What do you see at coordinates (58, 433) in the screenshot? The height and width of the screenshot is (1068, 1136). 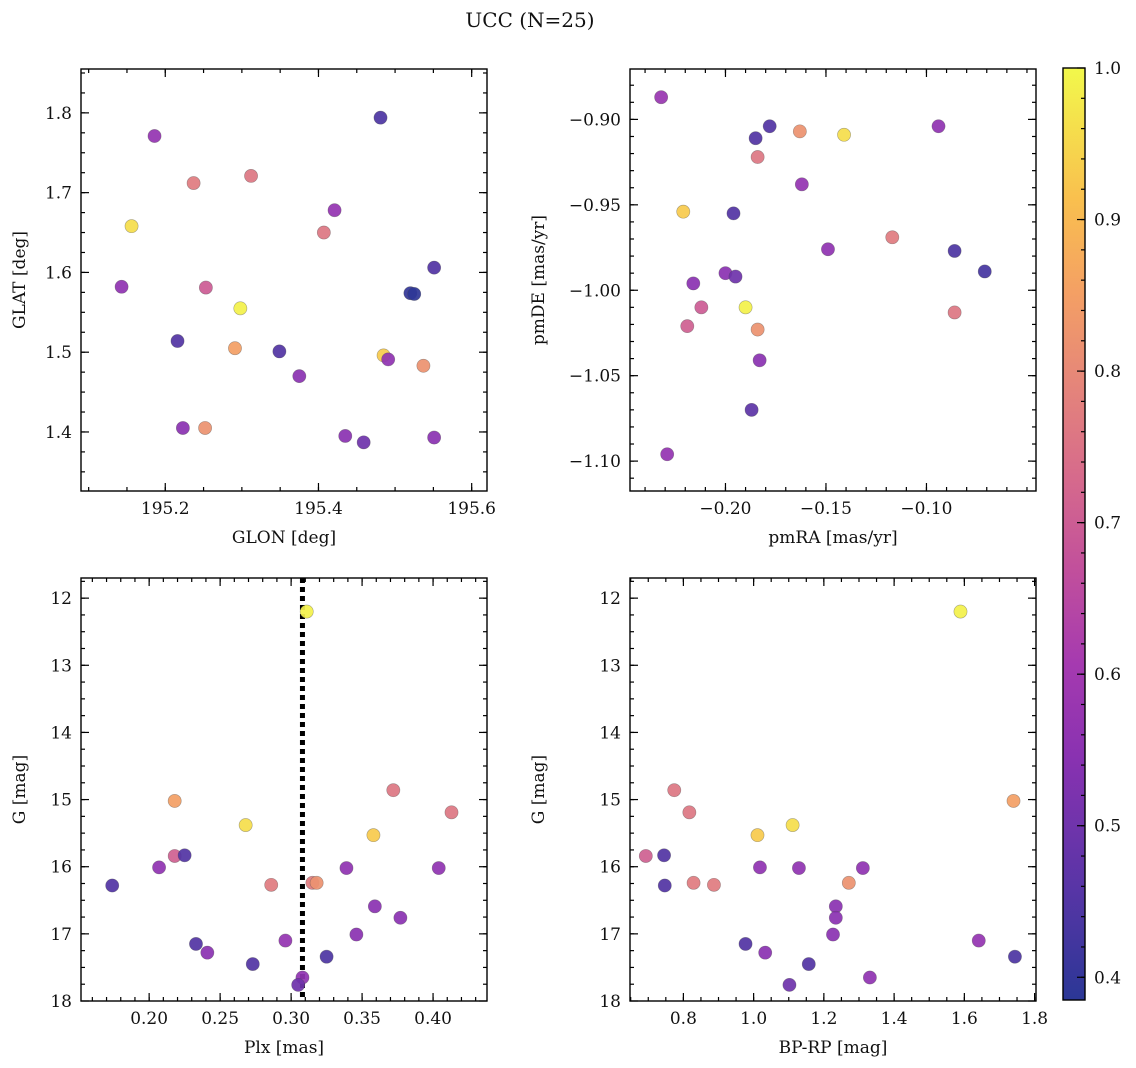 I see `y-tick-label: 1.4` at bounding box center [58, 433].